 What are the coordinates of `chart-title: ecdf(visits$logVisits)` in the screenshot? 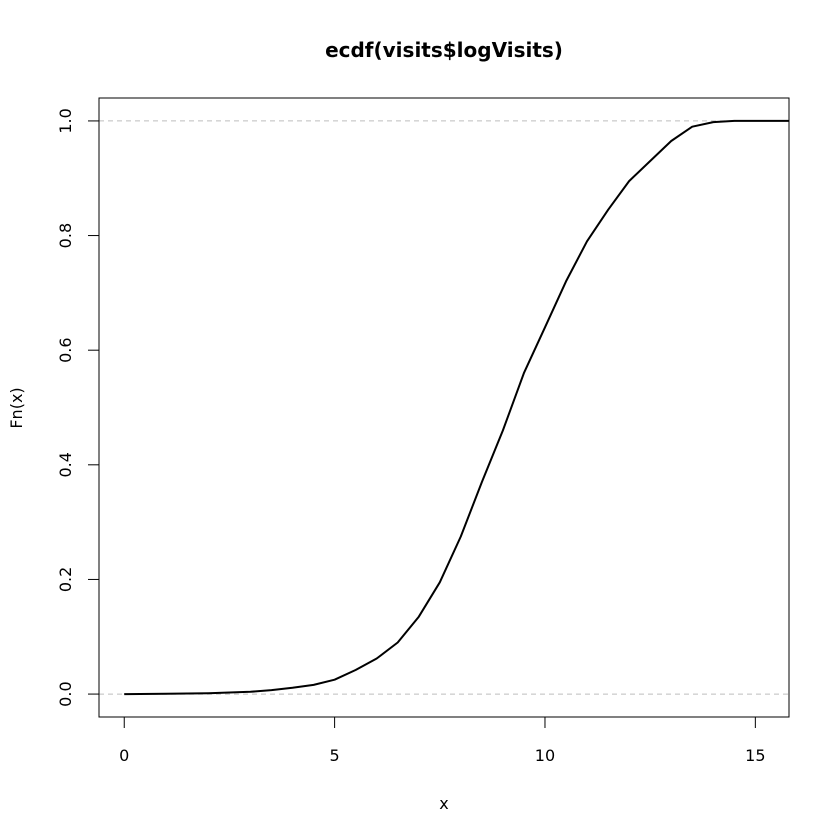 It's located at (444, 50).